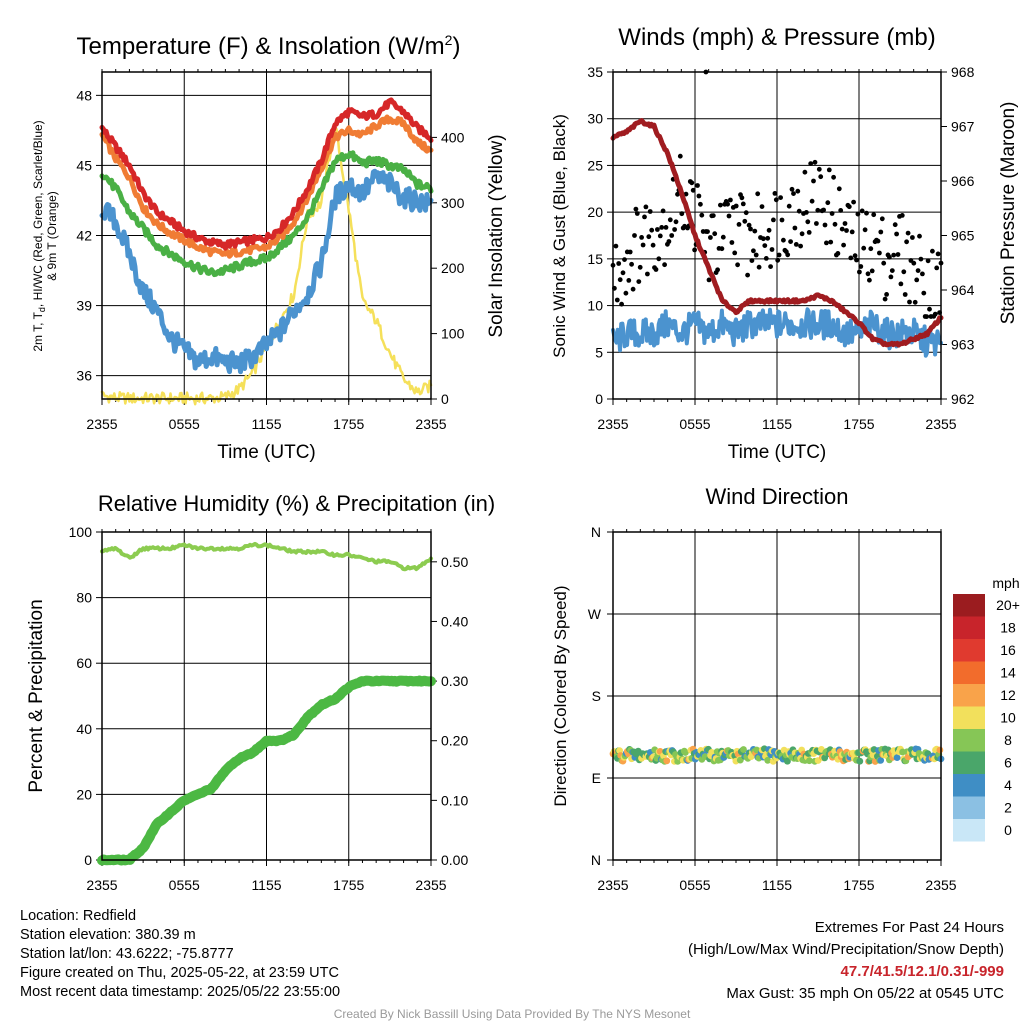 The width and height of the screenshot is (1024, 1024). Describe the element at coordinates (595, 259) in the screenshot. I see `wind-y-tick-label: 15` at that location.